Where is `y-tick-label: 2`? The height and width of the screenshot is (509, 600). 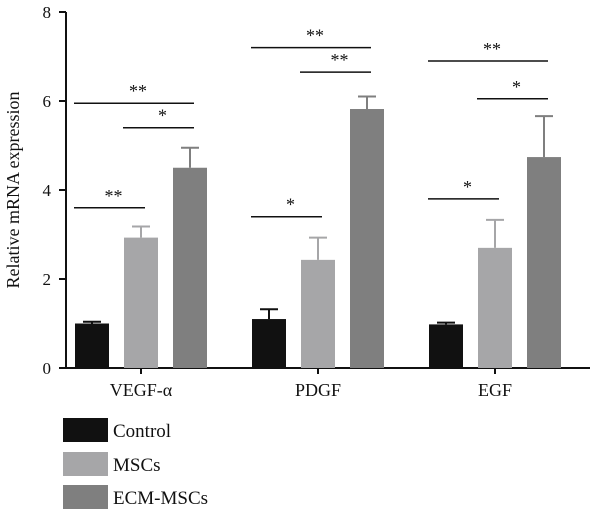
y-tick-label: 2 is located at coordinates (47, 279).